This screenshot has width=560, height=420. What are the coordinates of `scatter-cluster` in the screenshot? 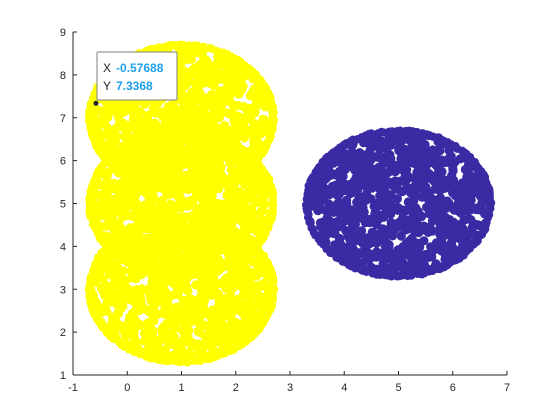 It's located at (398, 203).